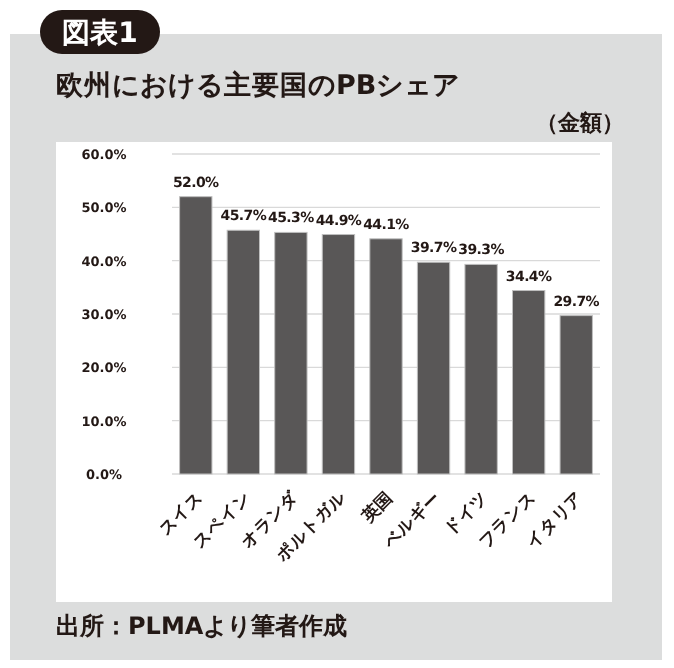 The height and width of the screenshot is (668, 674). What do you see at coordinates (100, 34) in the screenshot?
I see `text: 図表1` at bounding box center [100, 34].